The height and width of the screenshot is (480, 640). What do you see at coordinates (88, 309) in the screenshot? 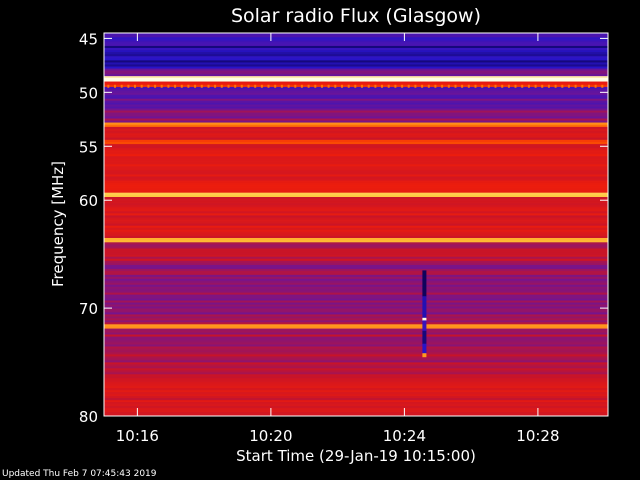
I see `y-tick-label: 70` at bounding box center [88, 309].